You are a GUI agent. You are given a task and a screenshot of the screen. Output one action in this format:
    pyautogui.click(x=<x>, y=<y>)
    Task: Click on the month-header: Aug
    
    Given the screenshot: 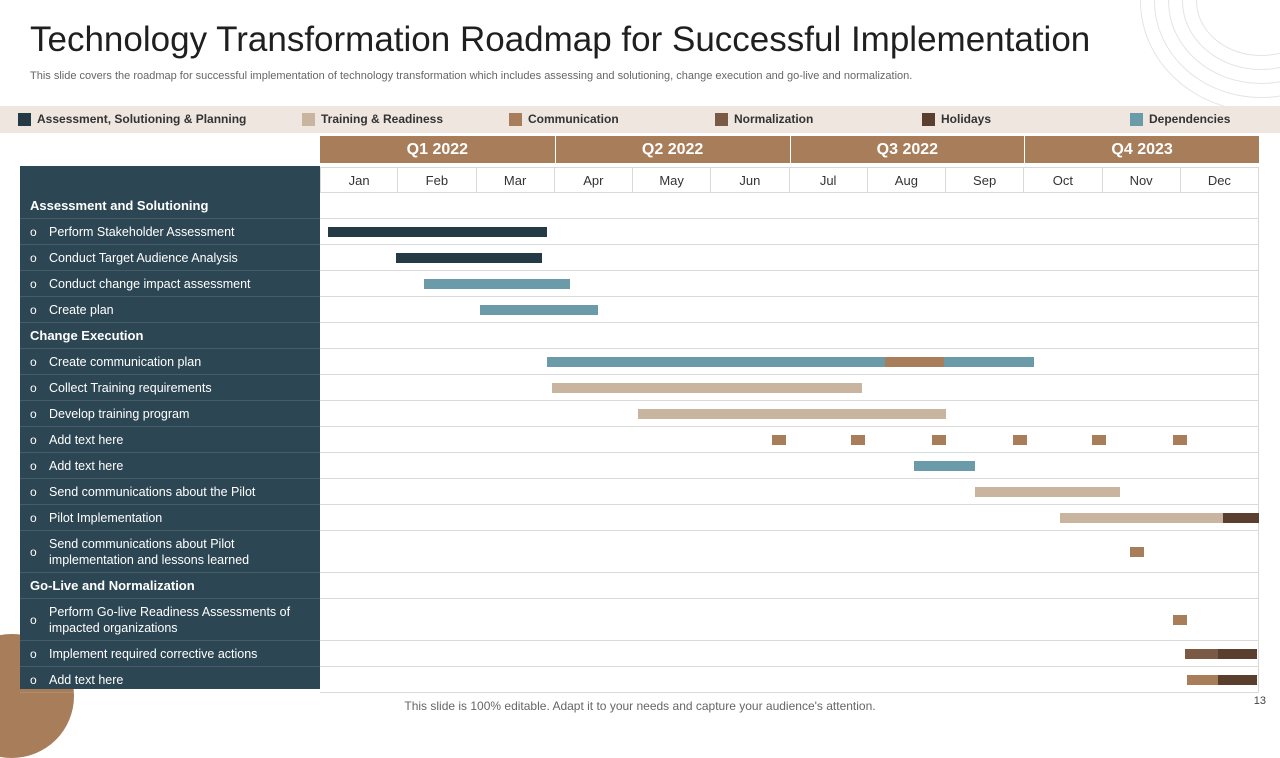 What is the action you would take?
    pyautogui.click(x=906, y=180)
    